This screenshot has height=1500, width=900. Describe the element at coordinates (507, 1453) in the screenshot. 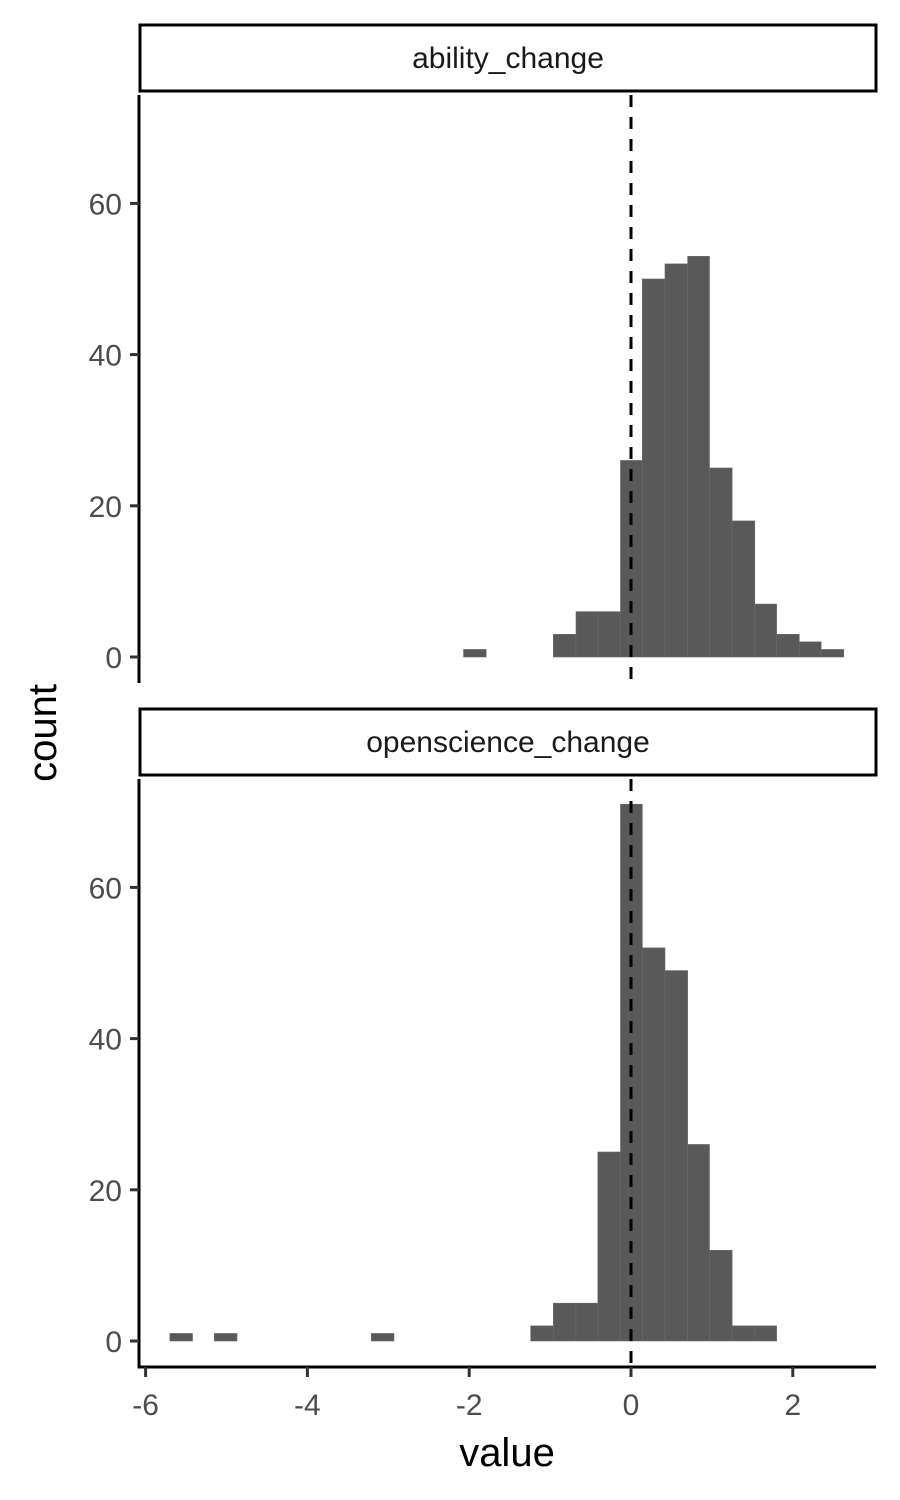

I see `x-axis-title: value` at that location.